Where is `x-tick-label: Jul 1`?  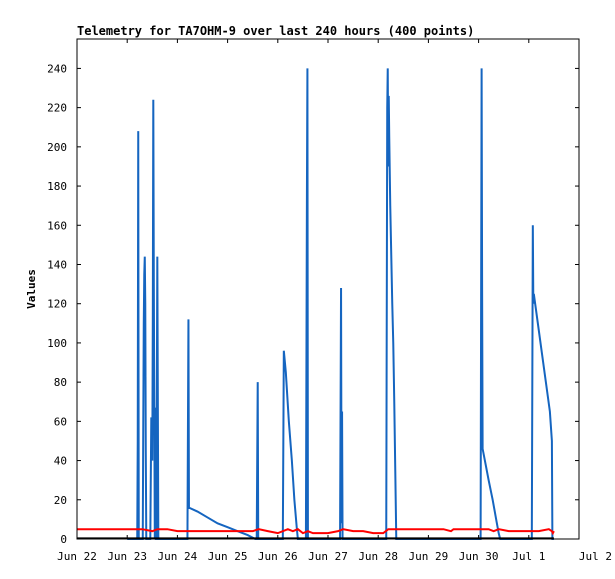
x-tick-label: Jul 1 is located at coordinates (528, 556).